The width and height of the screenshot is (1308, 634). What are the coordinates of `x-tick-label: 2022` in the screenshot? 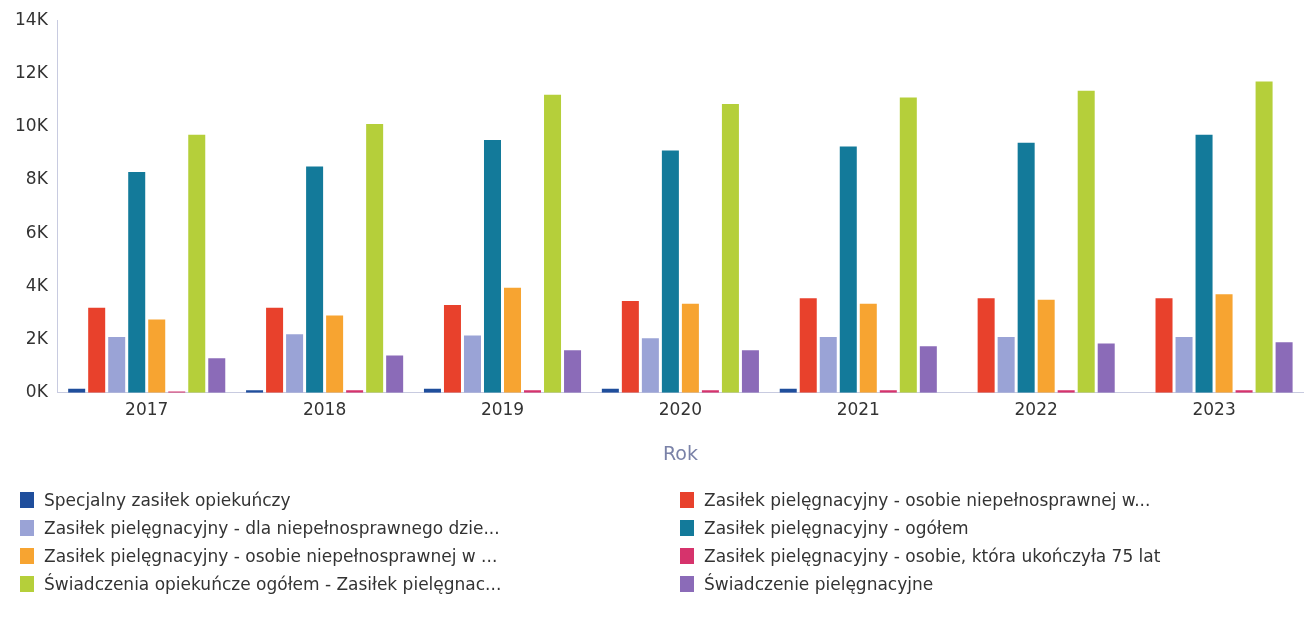 It's located at (1036, 409).